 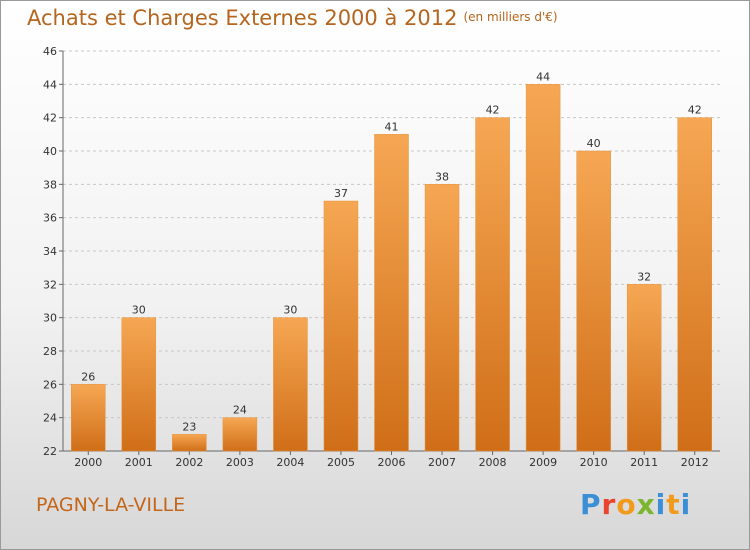 What do you see at coordinates (240, 410) in the screenshot?
I see `data-label: 24` at bounding box center [240, 410].